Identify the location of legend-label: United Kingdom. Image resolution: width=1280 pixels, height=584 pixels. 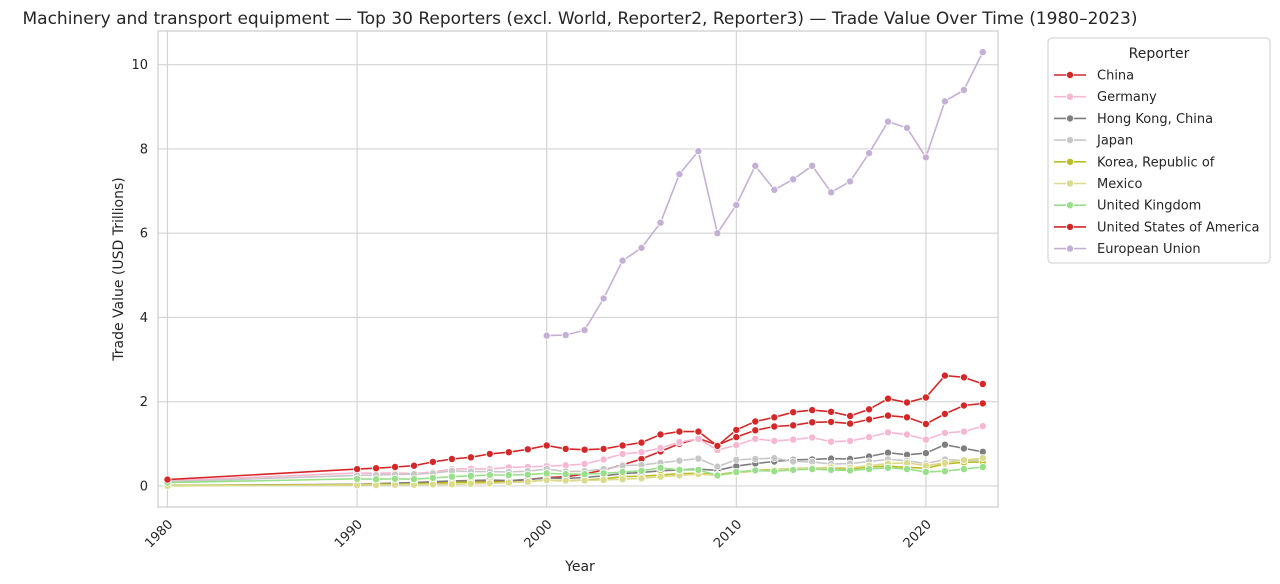
(1149, 206).